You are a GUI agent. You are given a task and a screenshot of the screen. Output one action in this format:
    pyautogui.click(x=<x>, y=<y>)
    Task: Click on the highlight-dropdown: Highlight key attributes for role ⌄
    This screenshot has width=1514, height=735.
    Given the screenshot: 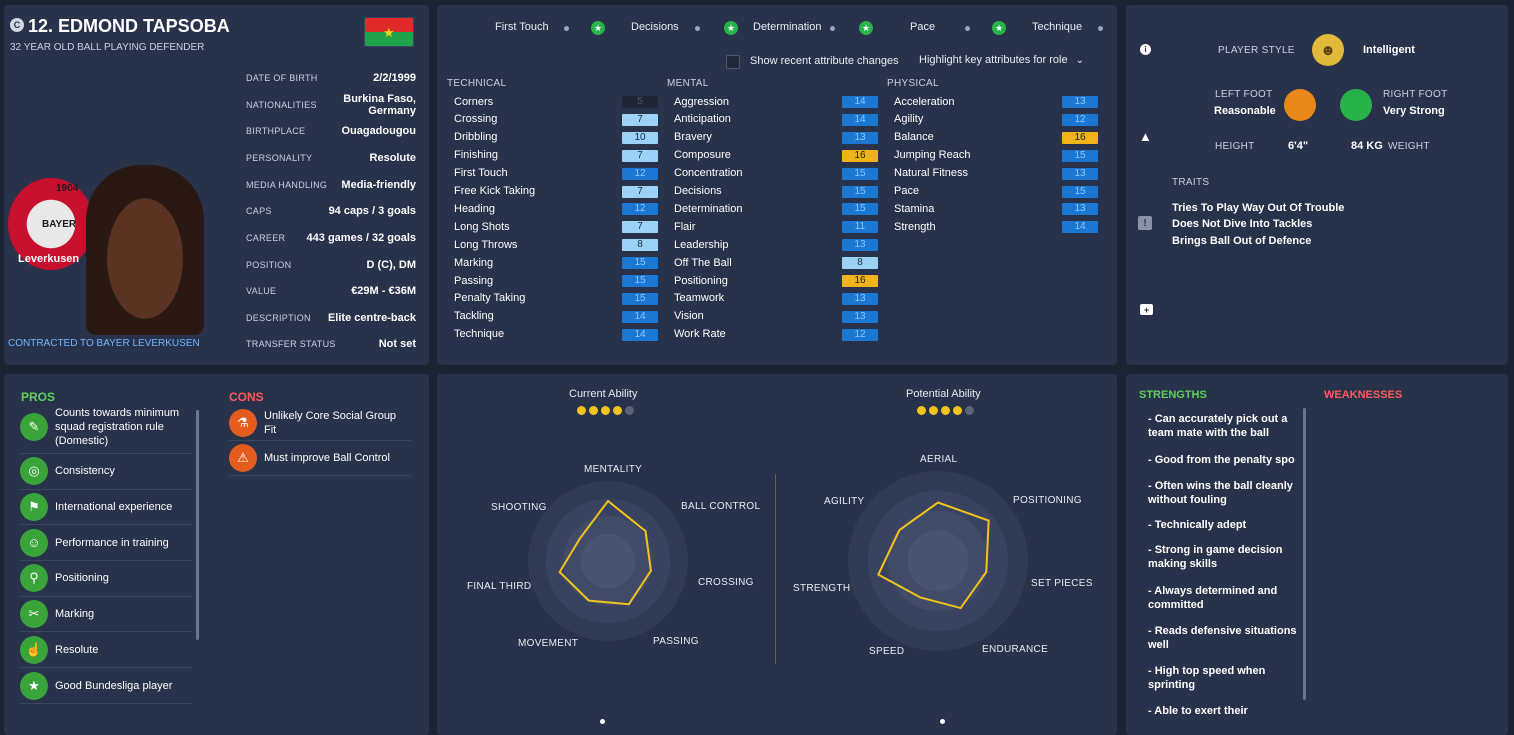 What is the action you would take?
    pyautogui.click(x=1001, y=60)
    